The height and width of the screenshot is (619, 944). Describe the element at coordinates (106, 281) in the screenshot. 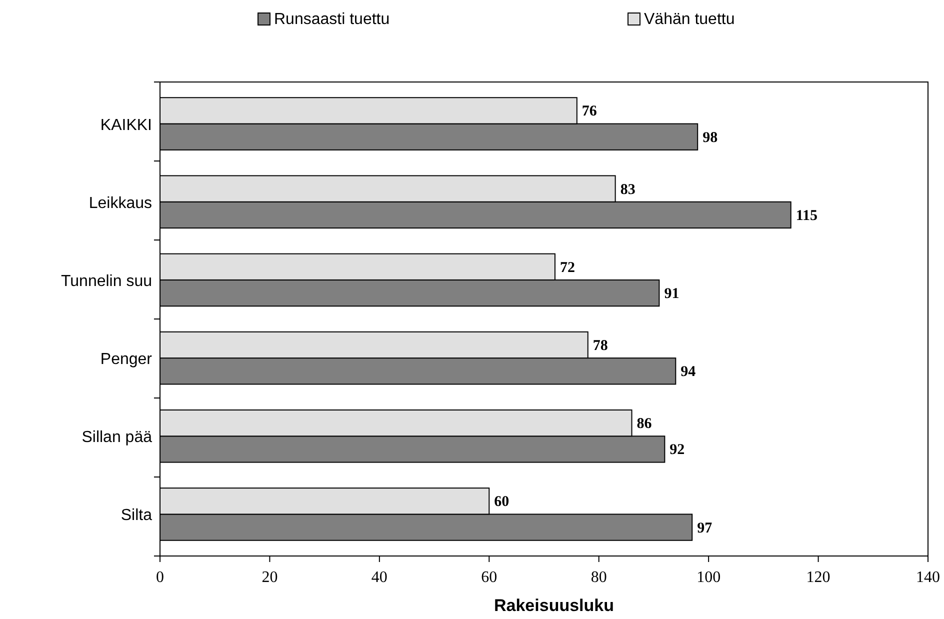

I see `y-tick-label: Tunnelin suu` at that location.